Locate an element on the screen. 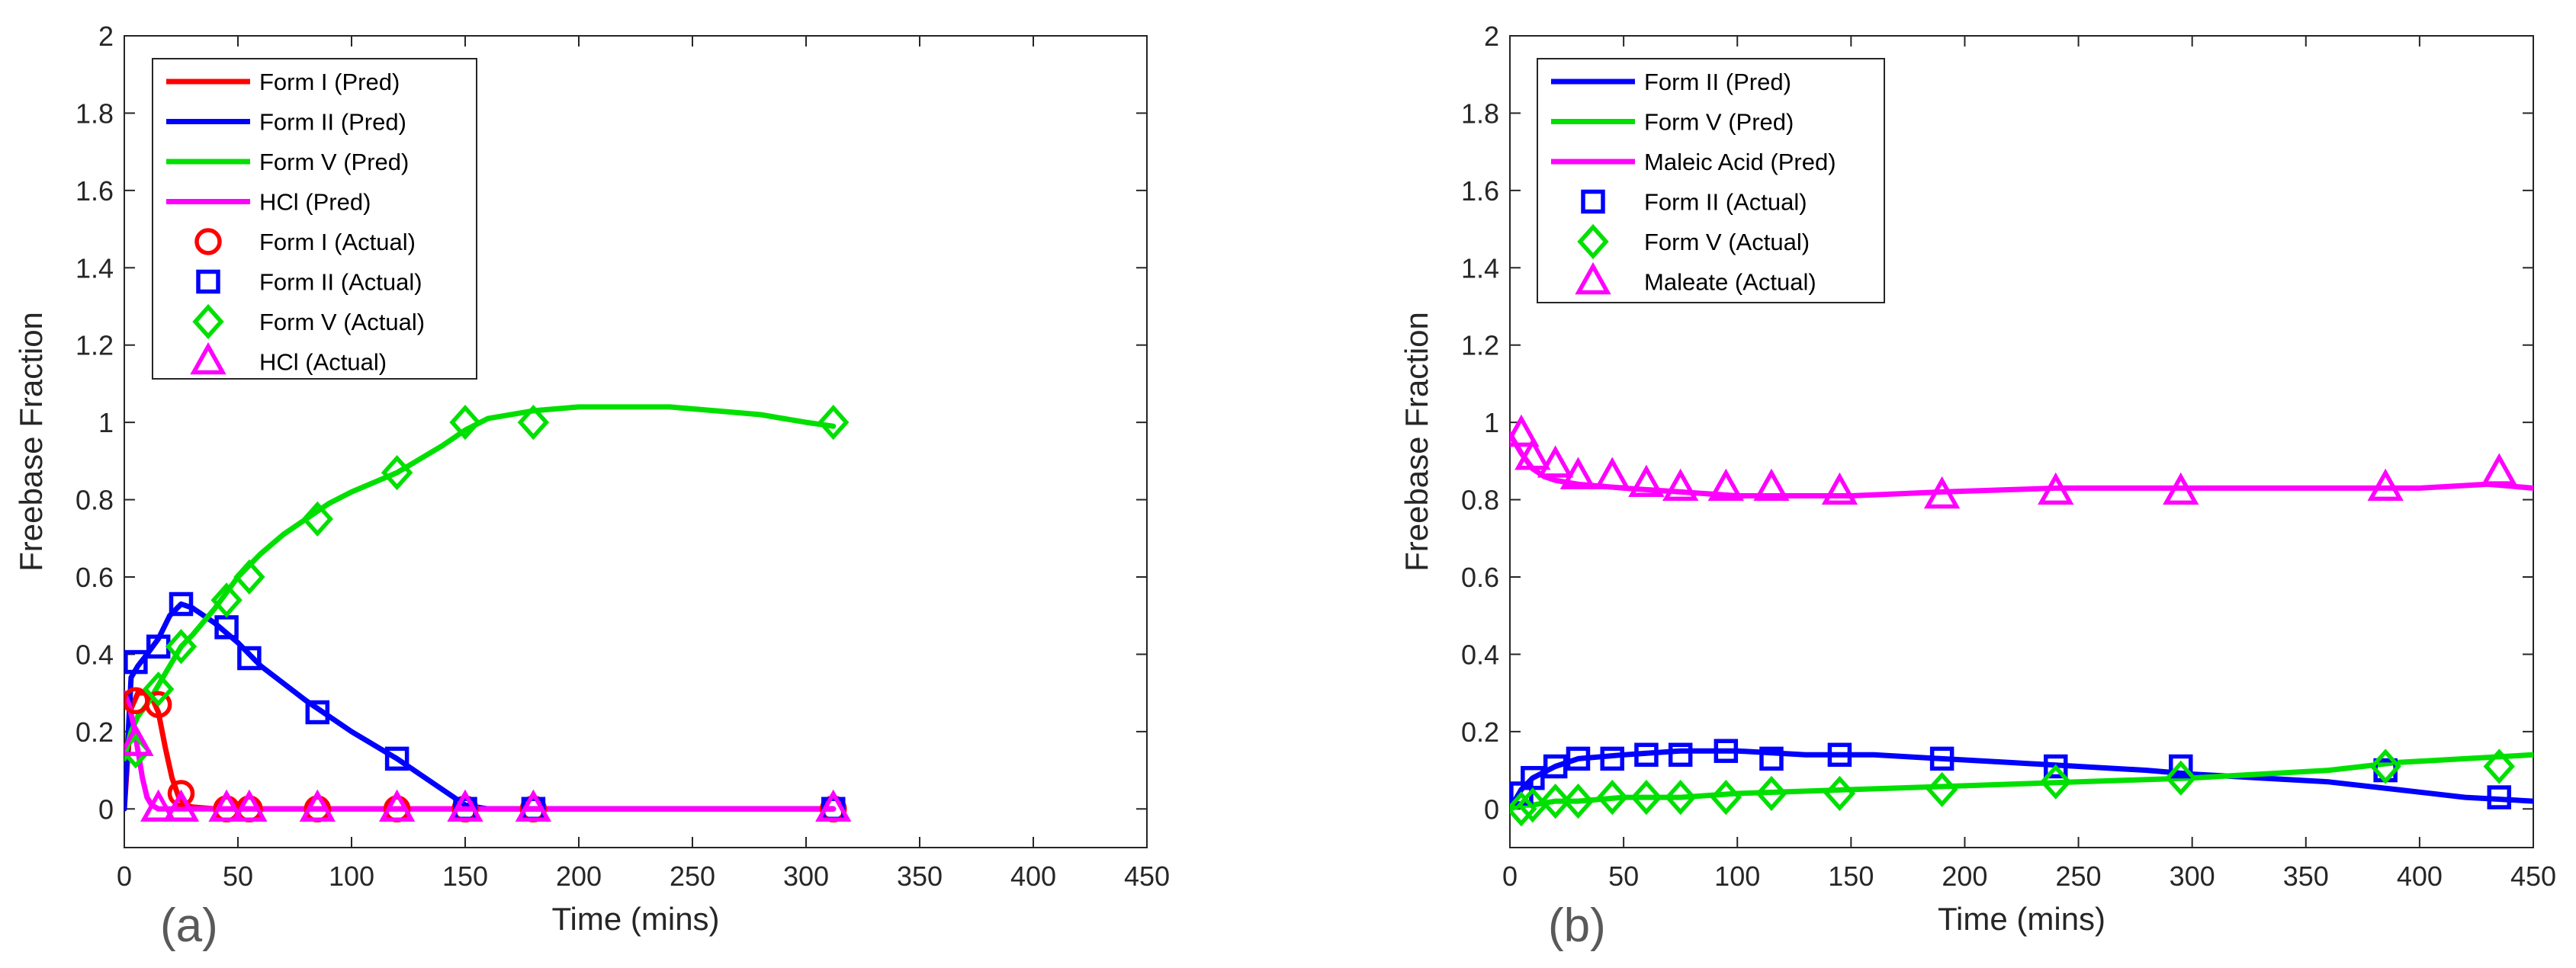 The image size is (2576, 968). series-line is located at coordinates (2021, 780).